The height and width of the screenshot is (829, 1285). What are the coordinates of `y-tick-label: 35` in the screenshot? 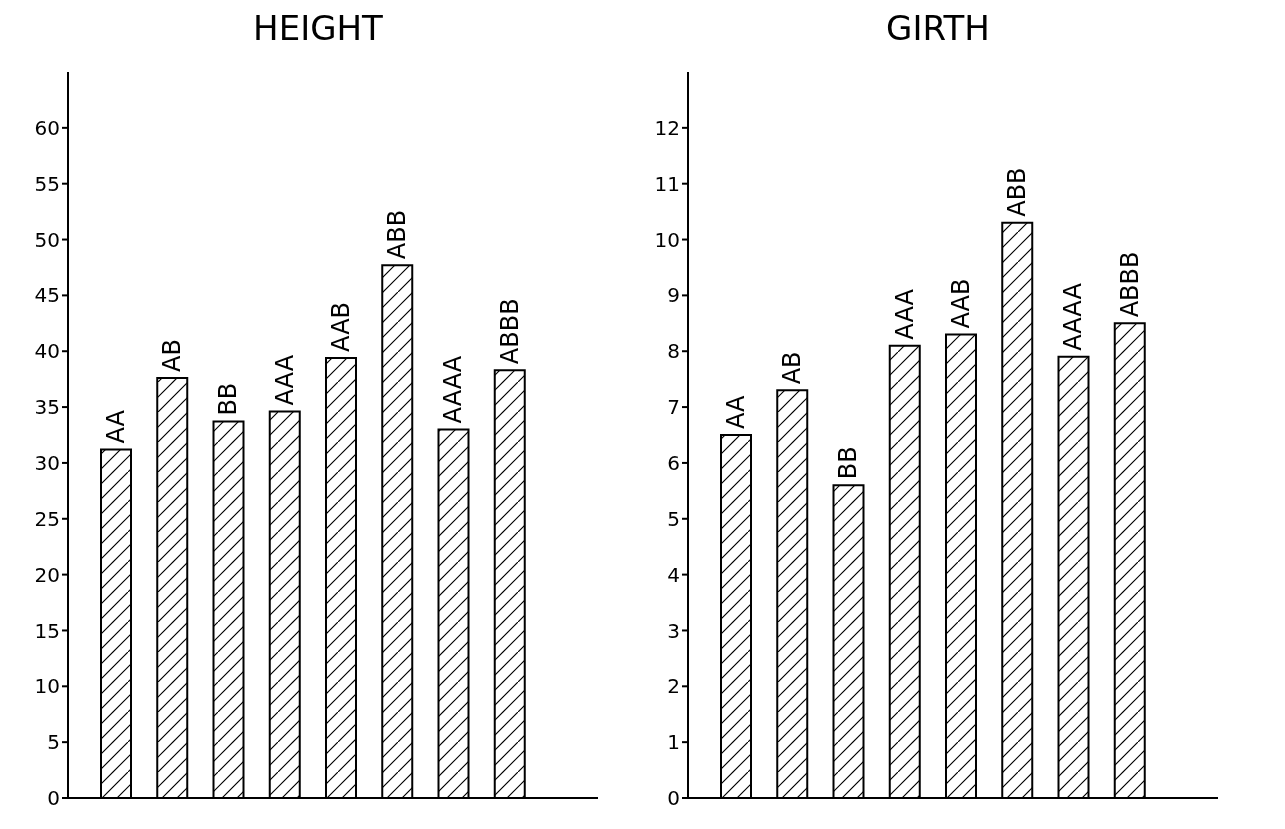 It's located at (47, 407).